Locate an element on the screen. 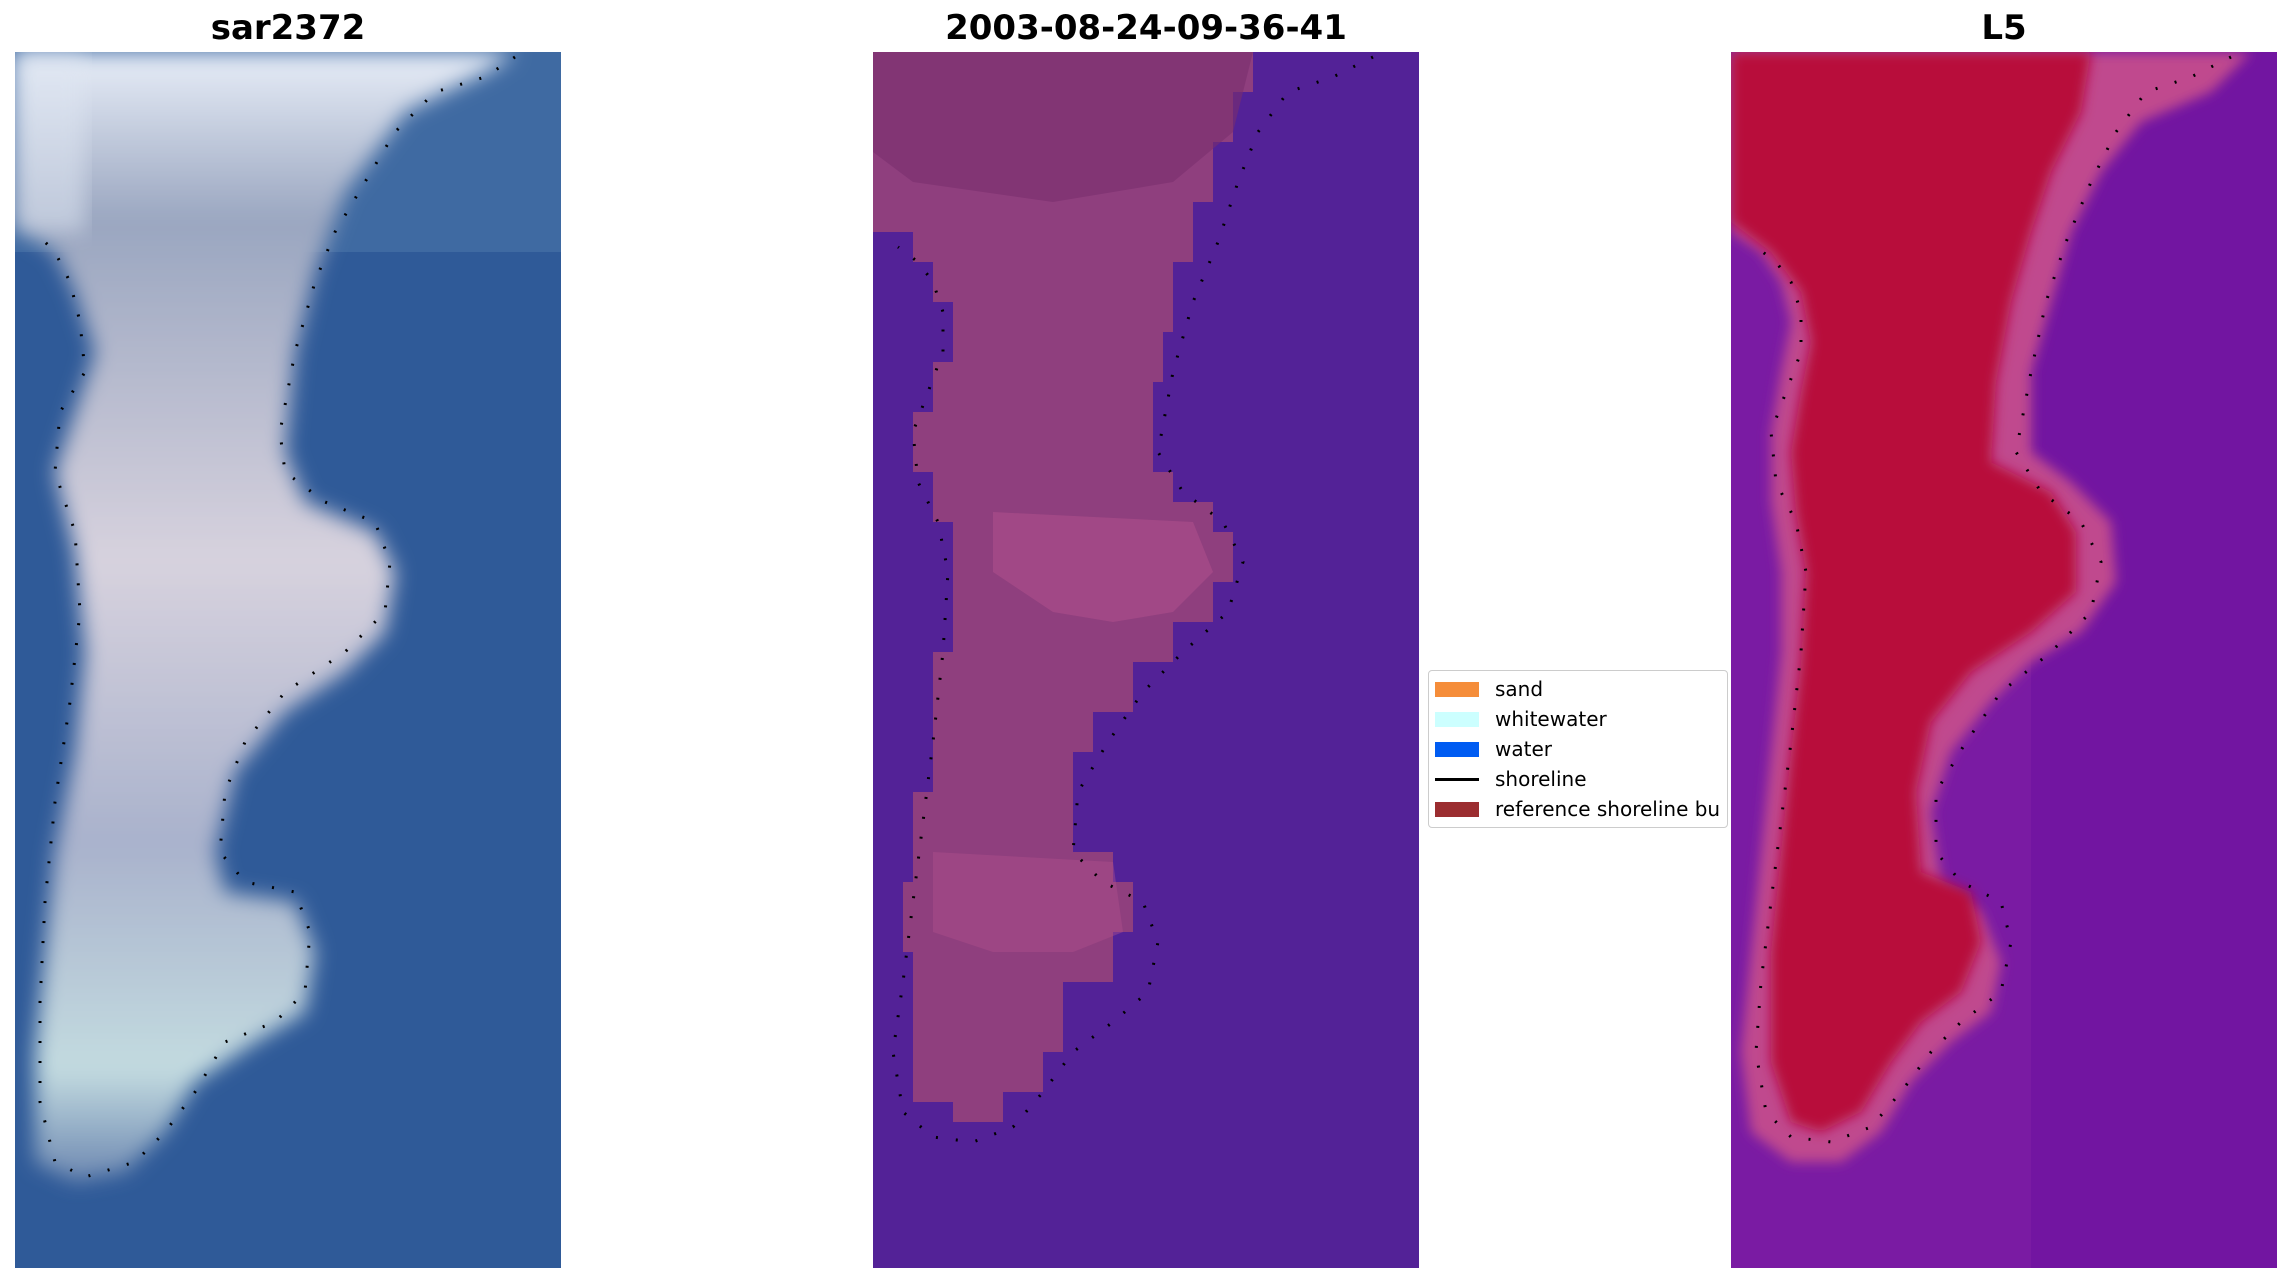 The width and height of the screenshot is (2289, 1283). sand-swatch is located at coordinates (1457, 689).